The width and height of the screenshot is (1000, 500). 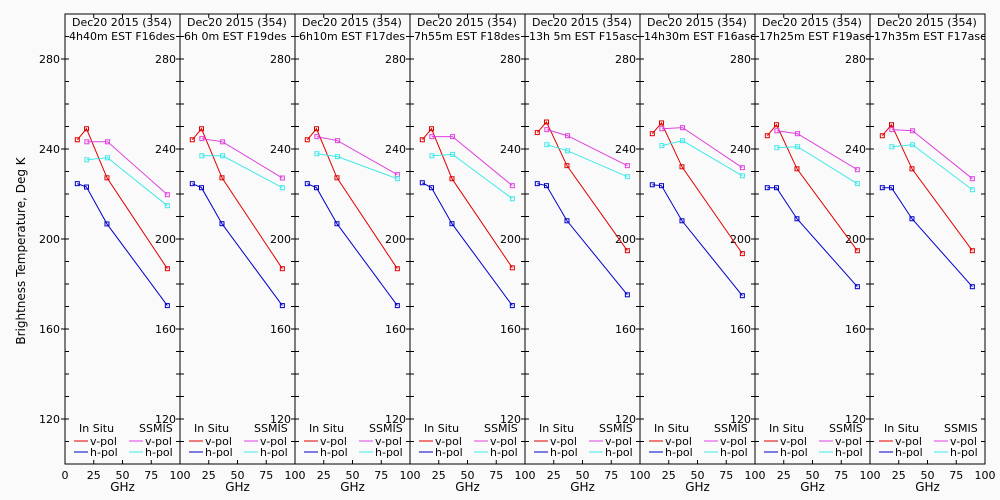 What do you see at coordinates (352, 36) in the screenshot?
I see `panel-title-time: 6h10m EST F17des` at bounding box center [352, 36].